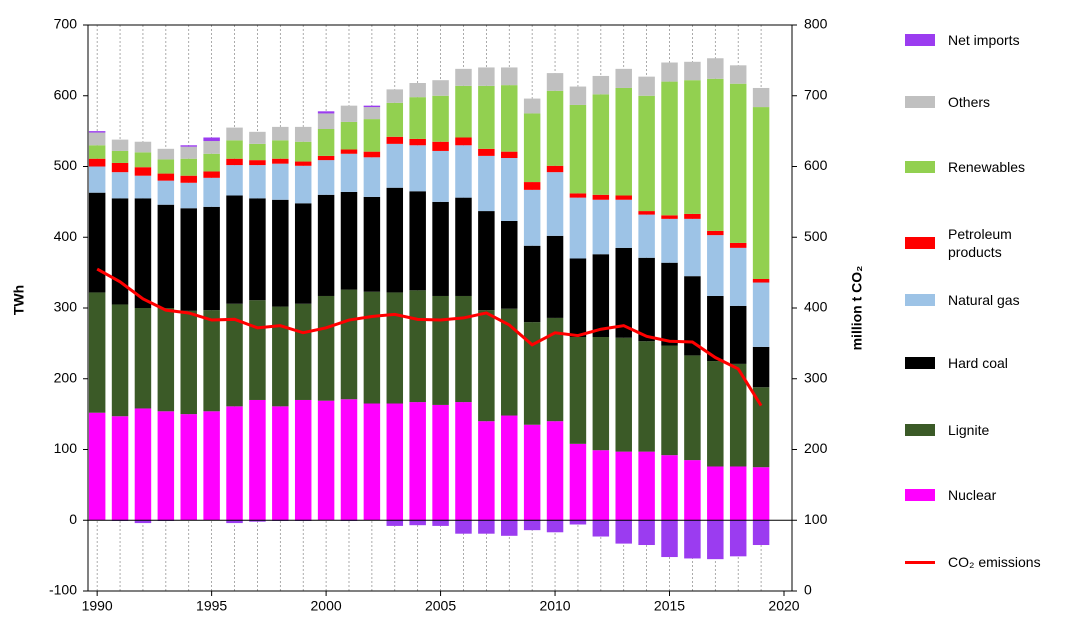 Image resolution: width=1072 pixels, height=621 pixels. Describe the element at coordinates (980, 243) in the screenshot. I see `legend-label: Petroleum products` at that location.